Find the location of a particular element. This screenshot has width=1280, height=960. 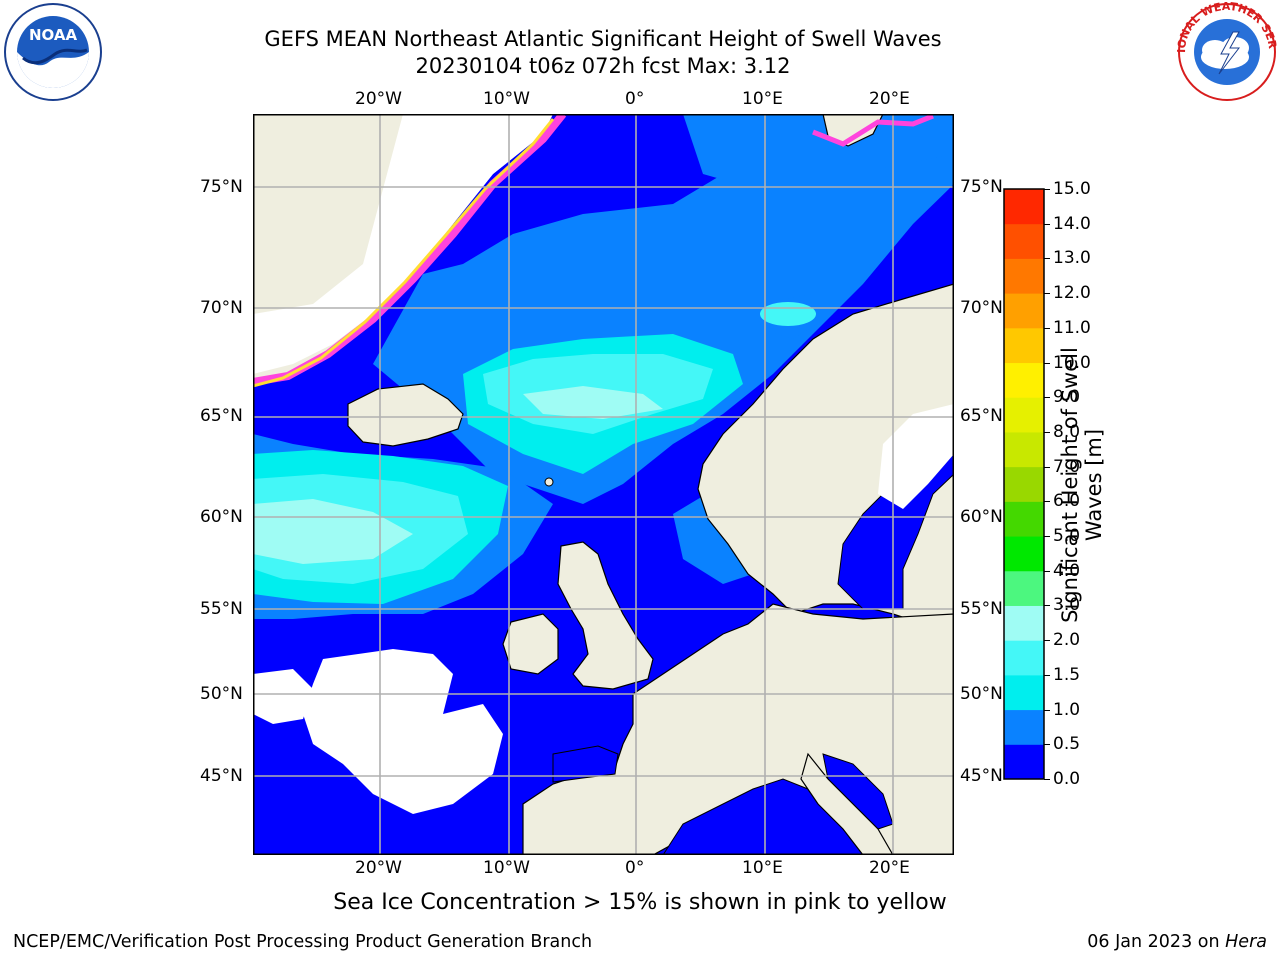

iceland-land is located at coordinates (405, 415).